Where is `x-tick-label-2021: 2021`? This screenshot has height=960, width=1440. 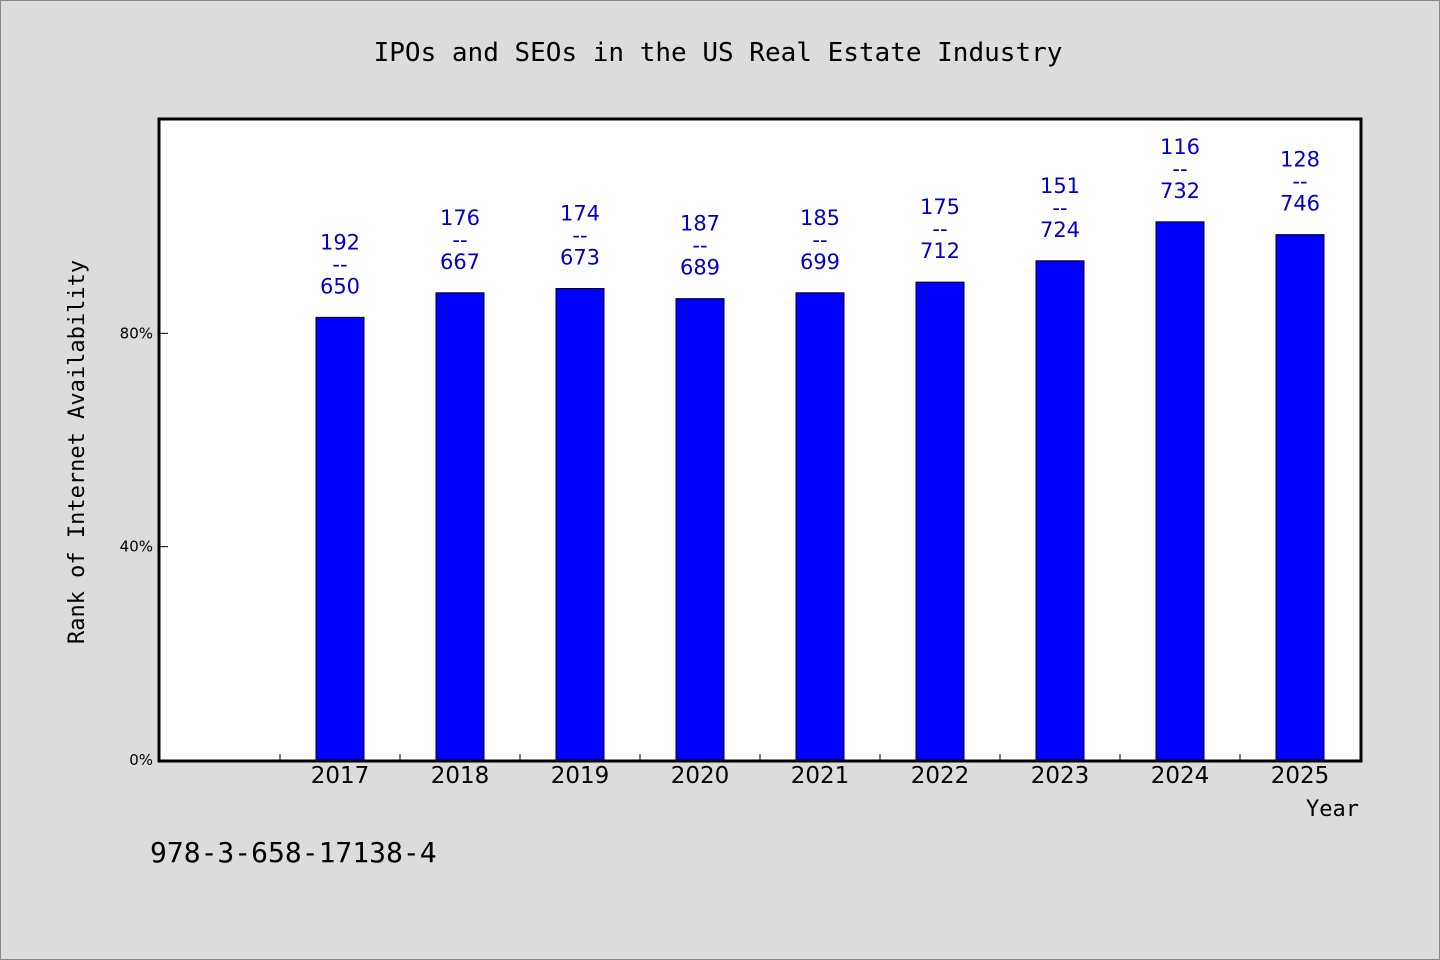 x-tick-label-2021: 2021 is located at coordinates (820, 776).